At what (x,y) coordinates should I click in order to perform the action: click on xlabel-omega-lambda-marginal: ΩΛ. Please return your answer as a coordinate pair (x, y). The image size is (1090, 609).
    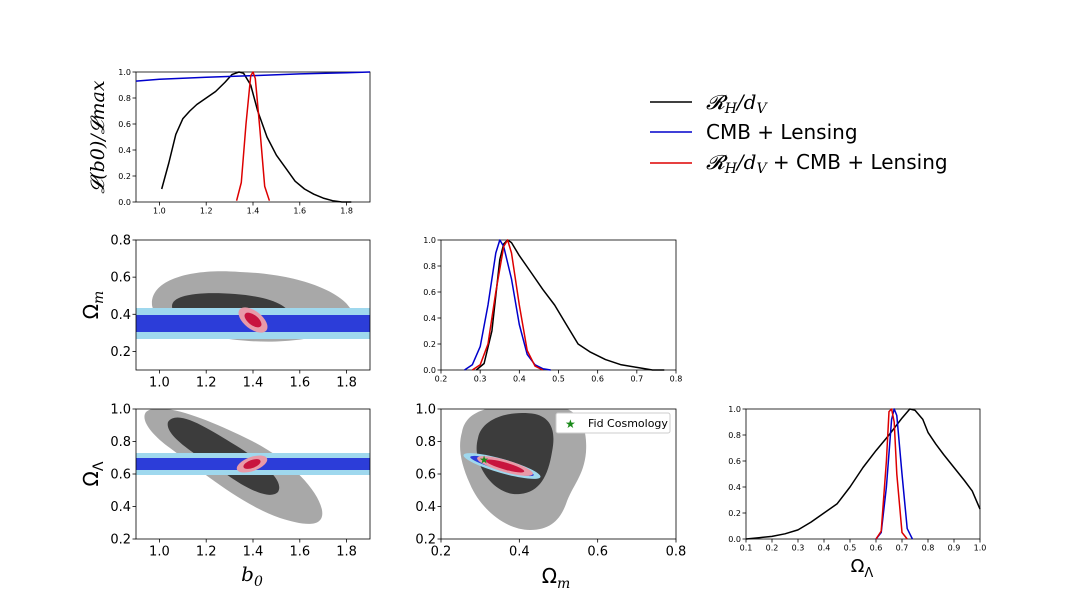
    Looking at the image, I should click on (862, 568).